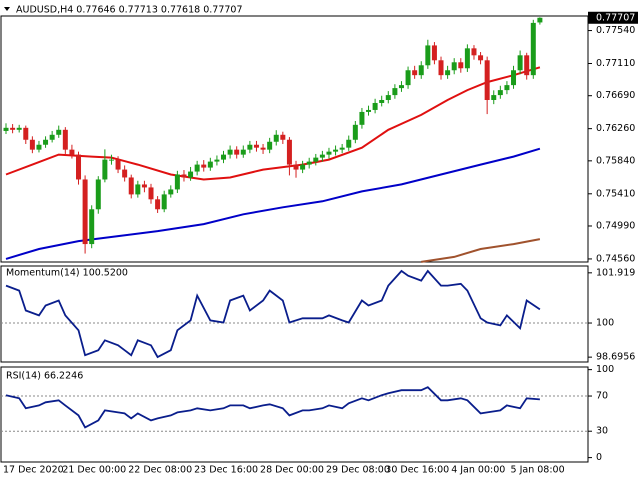 This screenshot has height=480, width=640. Describe the element at coordinates (599, 457) in the screenshot. I see `y-tick-label: 0` at that location.